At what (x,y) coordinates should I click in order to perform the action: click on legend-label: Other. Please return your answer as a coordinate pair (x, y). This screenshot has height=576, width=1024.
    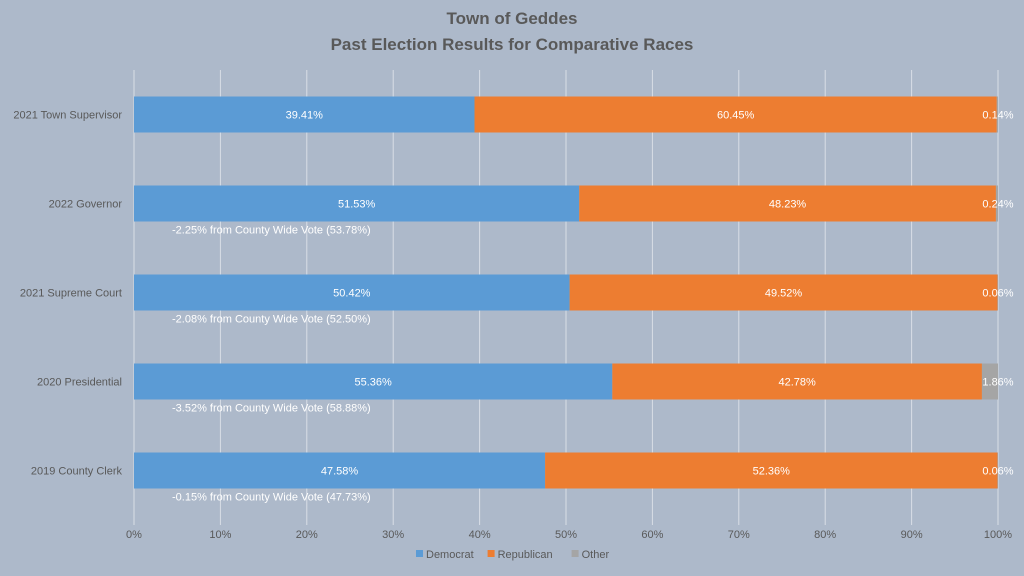
    Looking at the image, I should click on (596, 555).